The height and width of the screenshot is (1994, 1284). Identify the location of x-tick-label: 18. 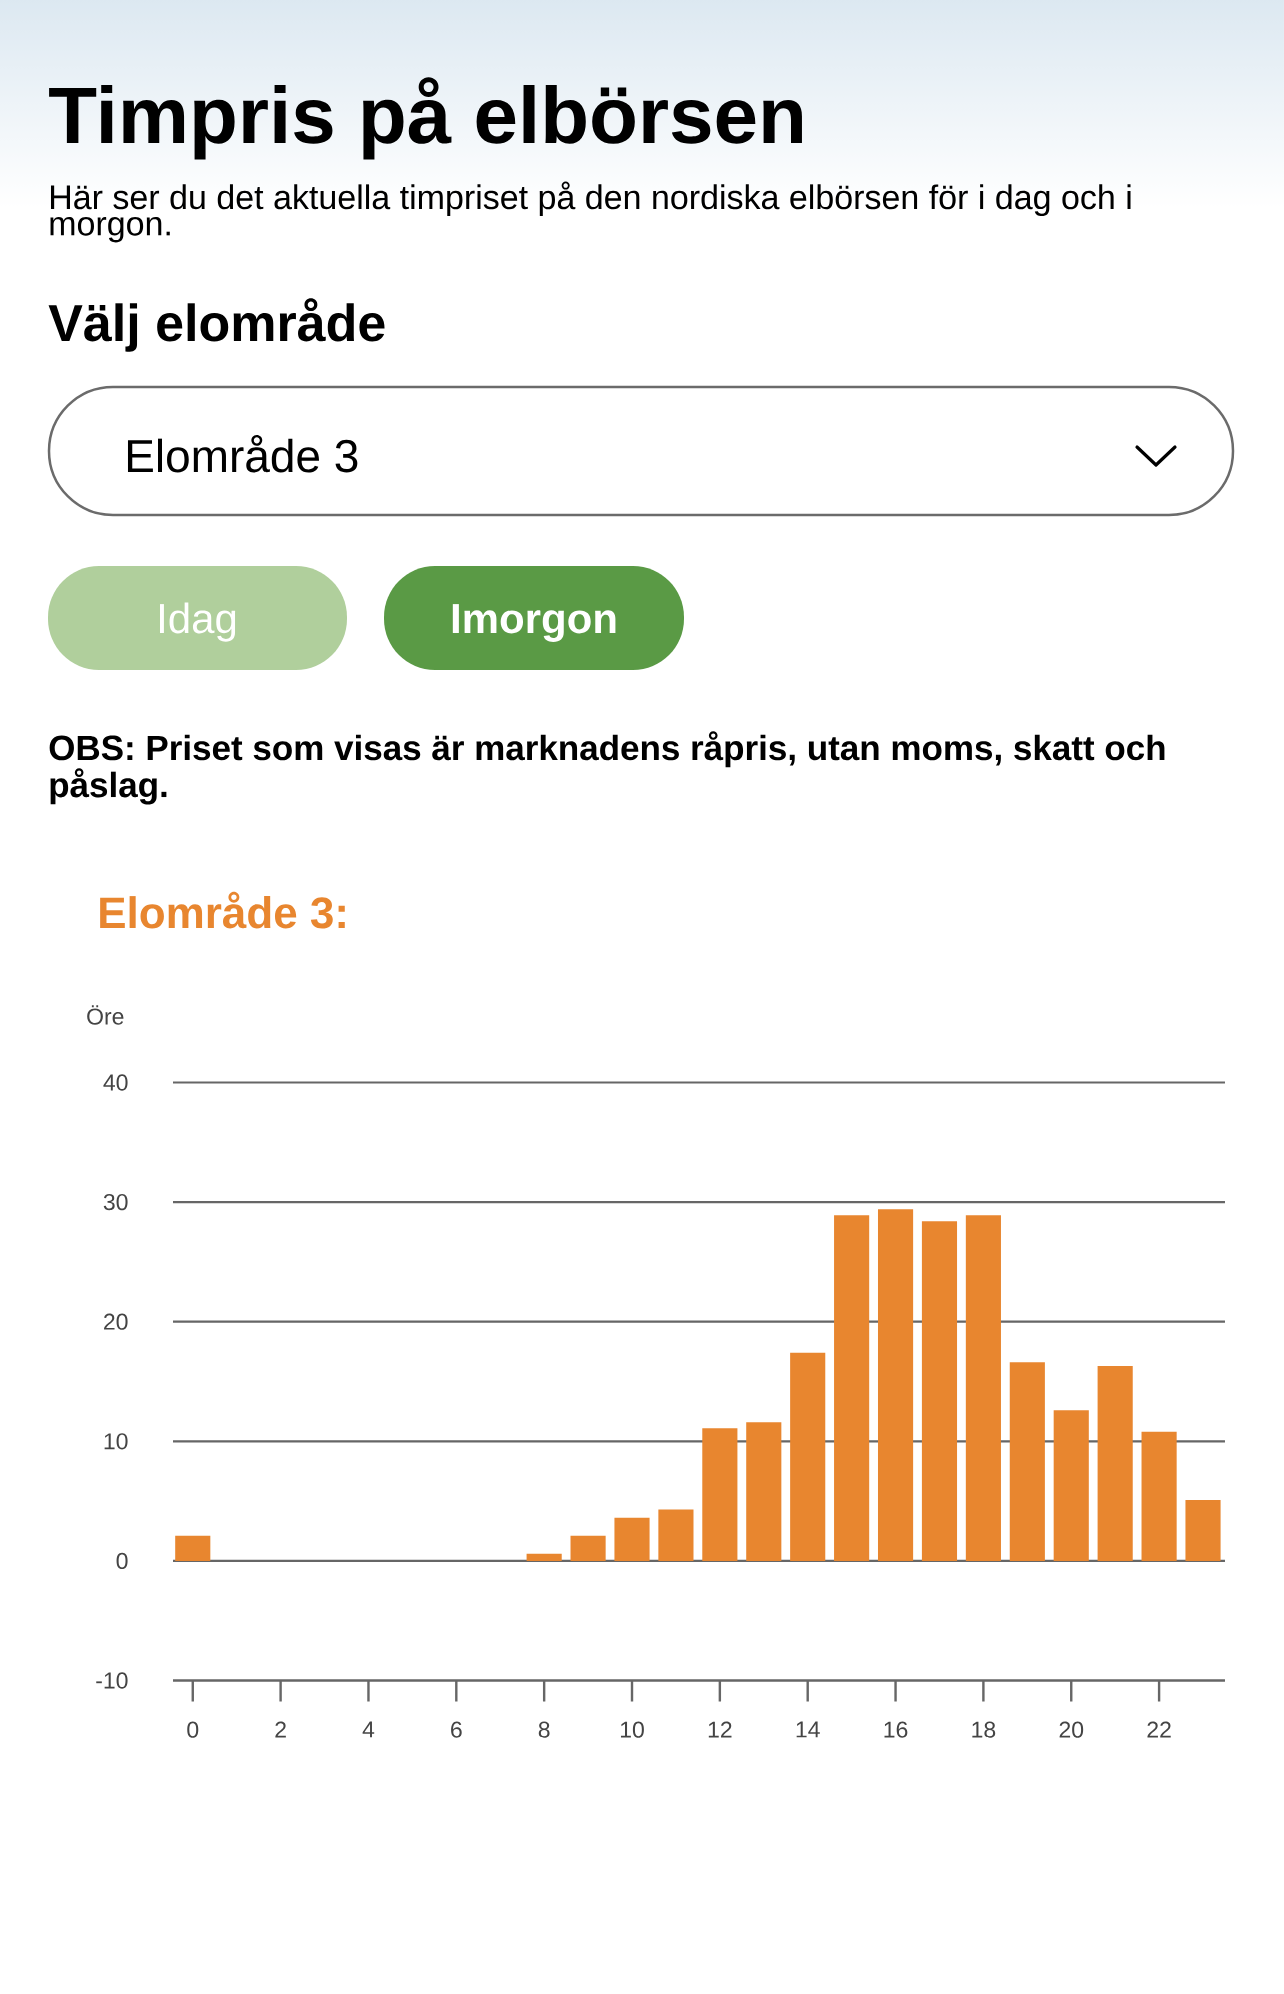
(984, 1729).